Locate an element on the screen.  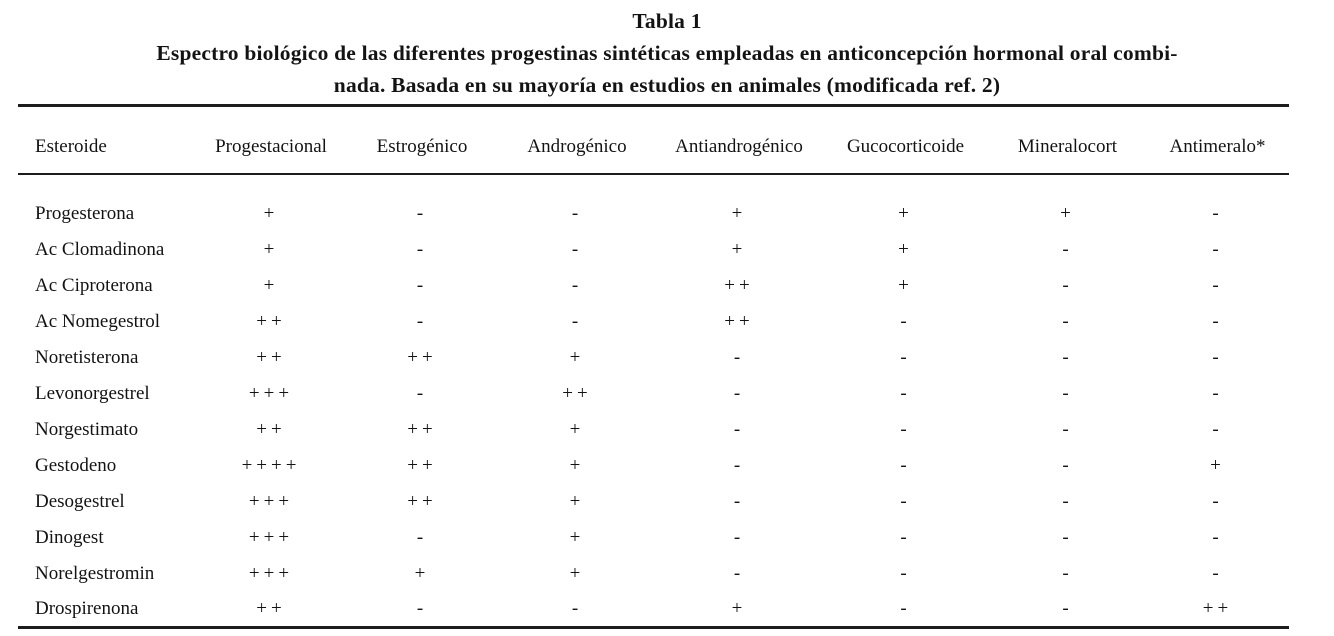
steroid-name: Desogestrel is located at coordinates (80, 501).